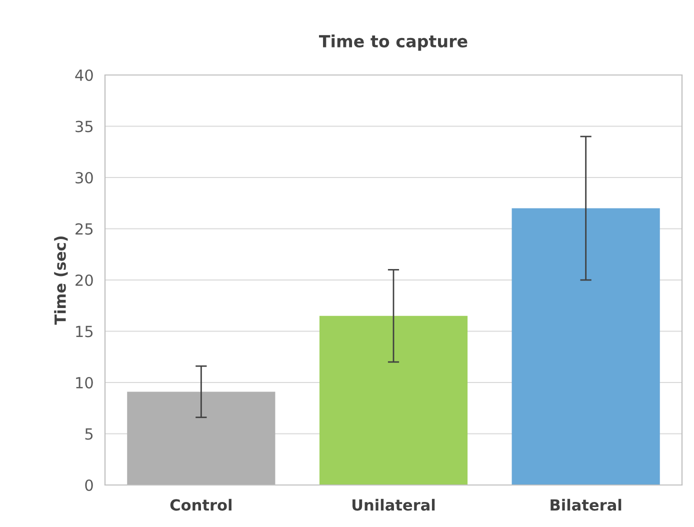 The image size is (694, 527). Describe the element at coordinates (89, 434) in the screenshot. I see `y-tick-label: 5` at that location.